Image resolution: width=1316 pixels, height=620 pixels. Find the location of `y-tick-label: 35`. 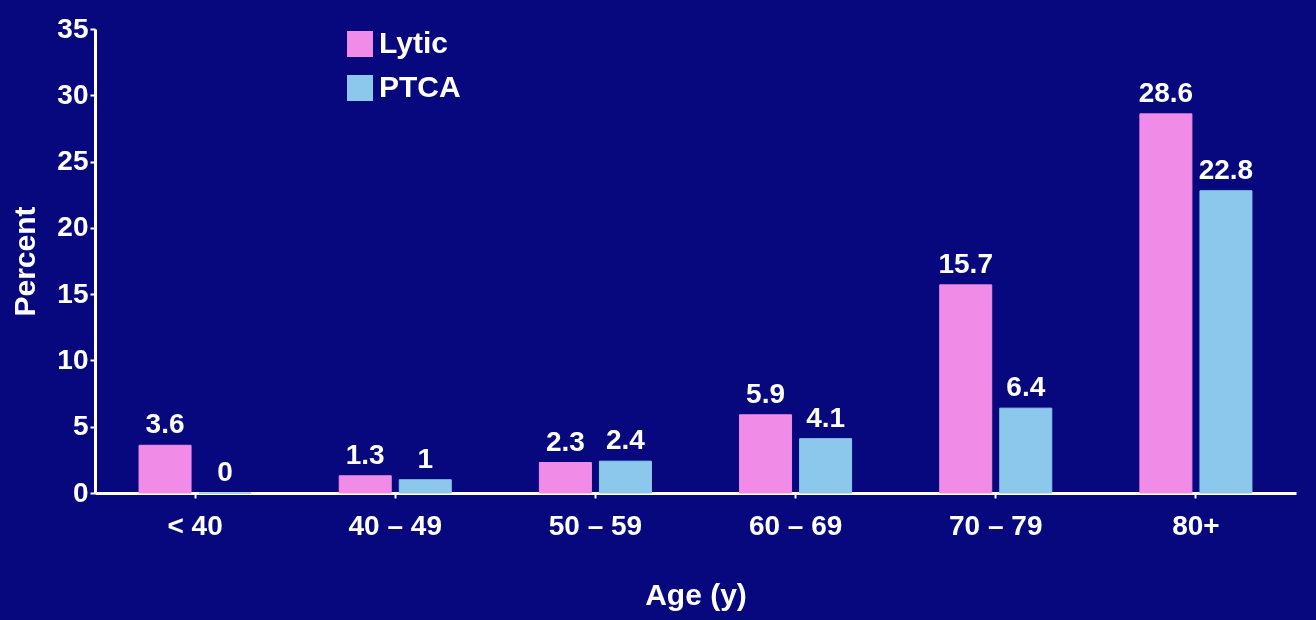

y-tick-label: 35 is located at coordinates (73, 28).